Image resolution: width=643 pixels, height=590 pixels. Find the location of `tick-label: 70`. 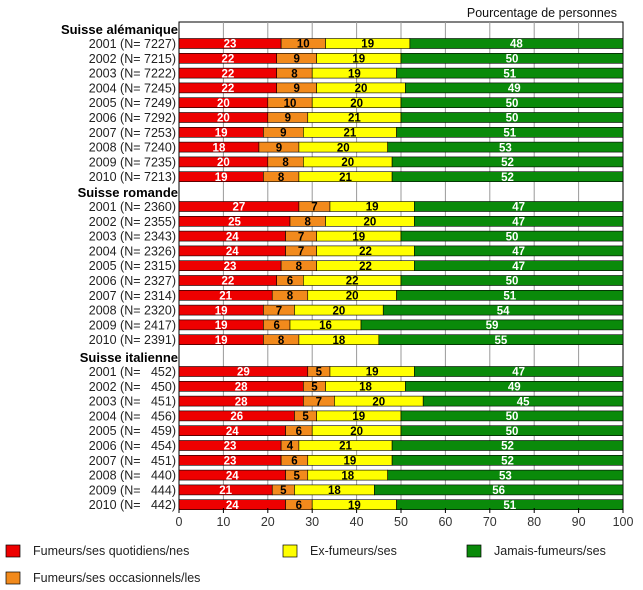

tick-label: 70 is located at coordinates (490, 522).